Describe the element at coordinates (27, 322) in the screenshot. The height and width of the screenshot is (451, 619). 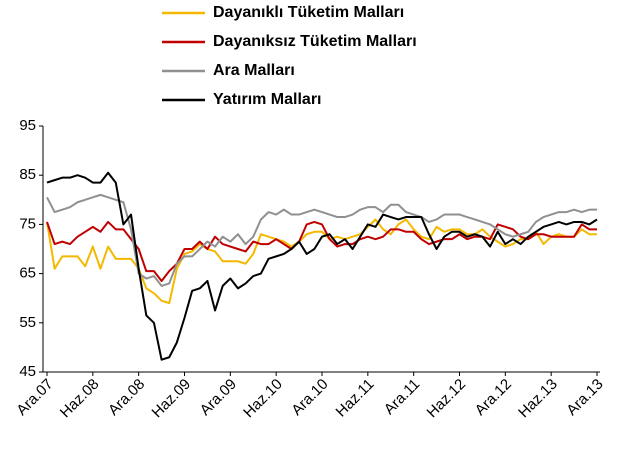
I see `y-tick-label: 55` at that location.